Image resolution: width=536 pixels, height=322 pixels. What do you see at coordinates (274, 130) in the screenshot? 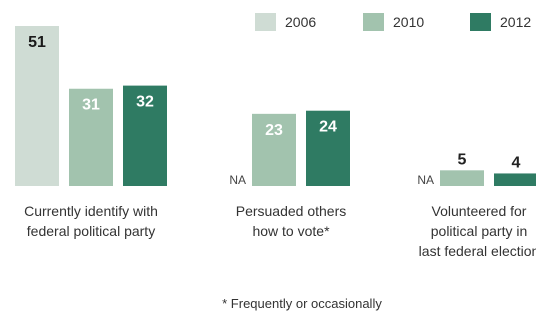
I see `value-label: 23` at bounding box center [274, 130].